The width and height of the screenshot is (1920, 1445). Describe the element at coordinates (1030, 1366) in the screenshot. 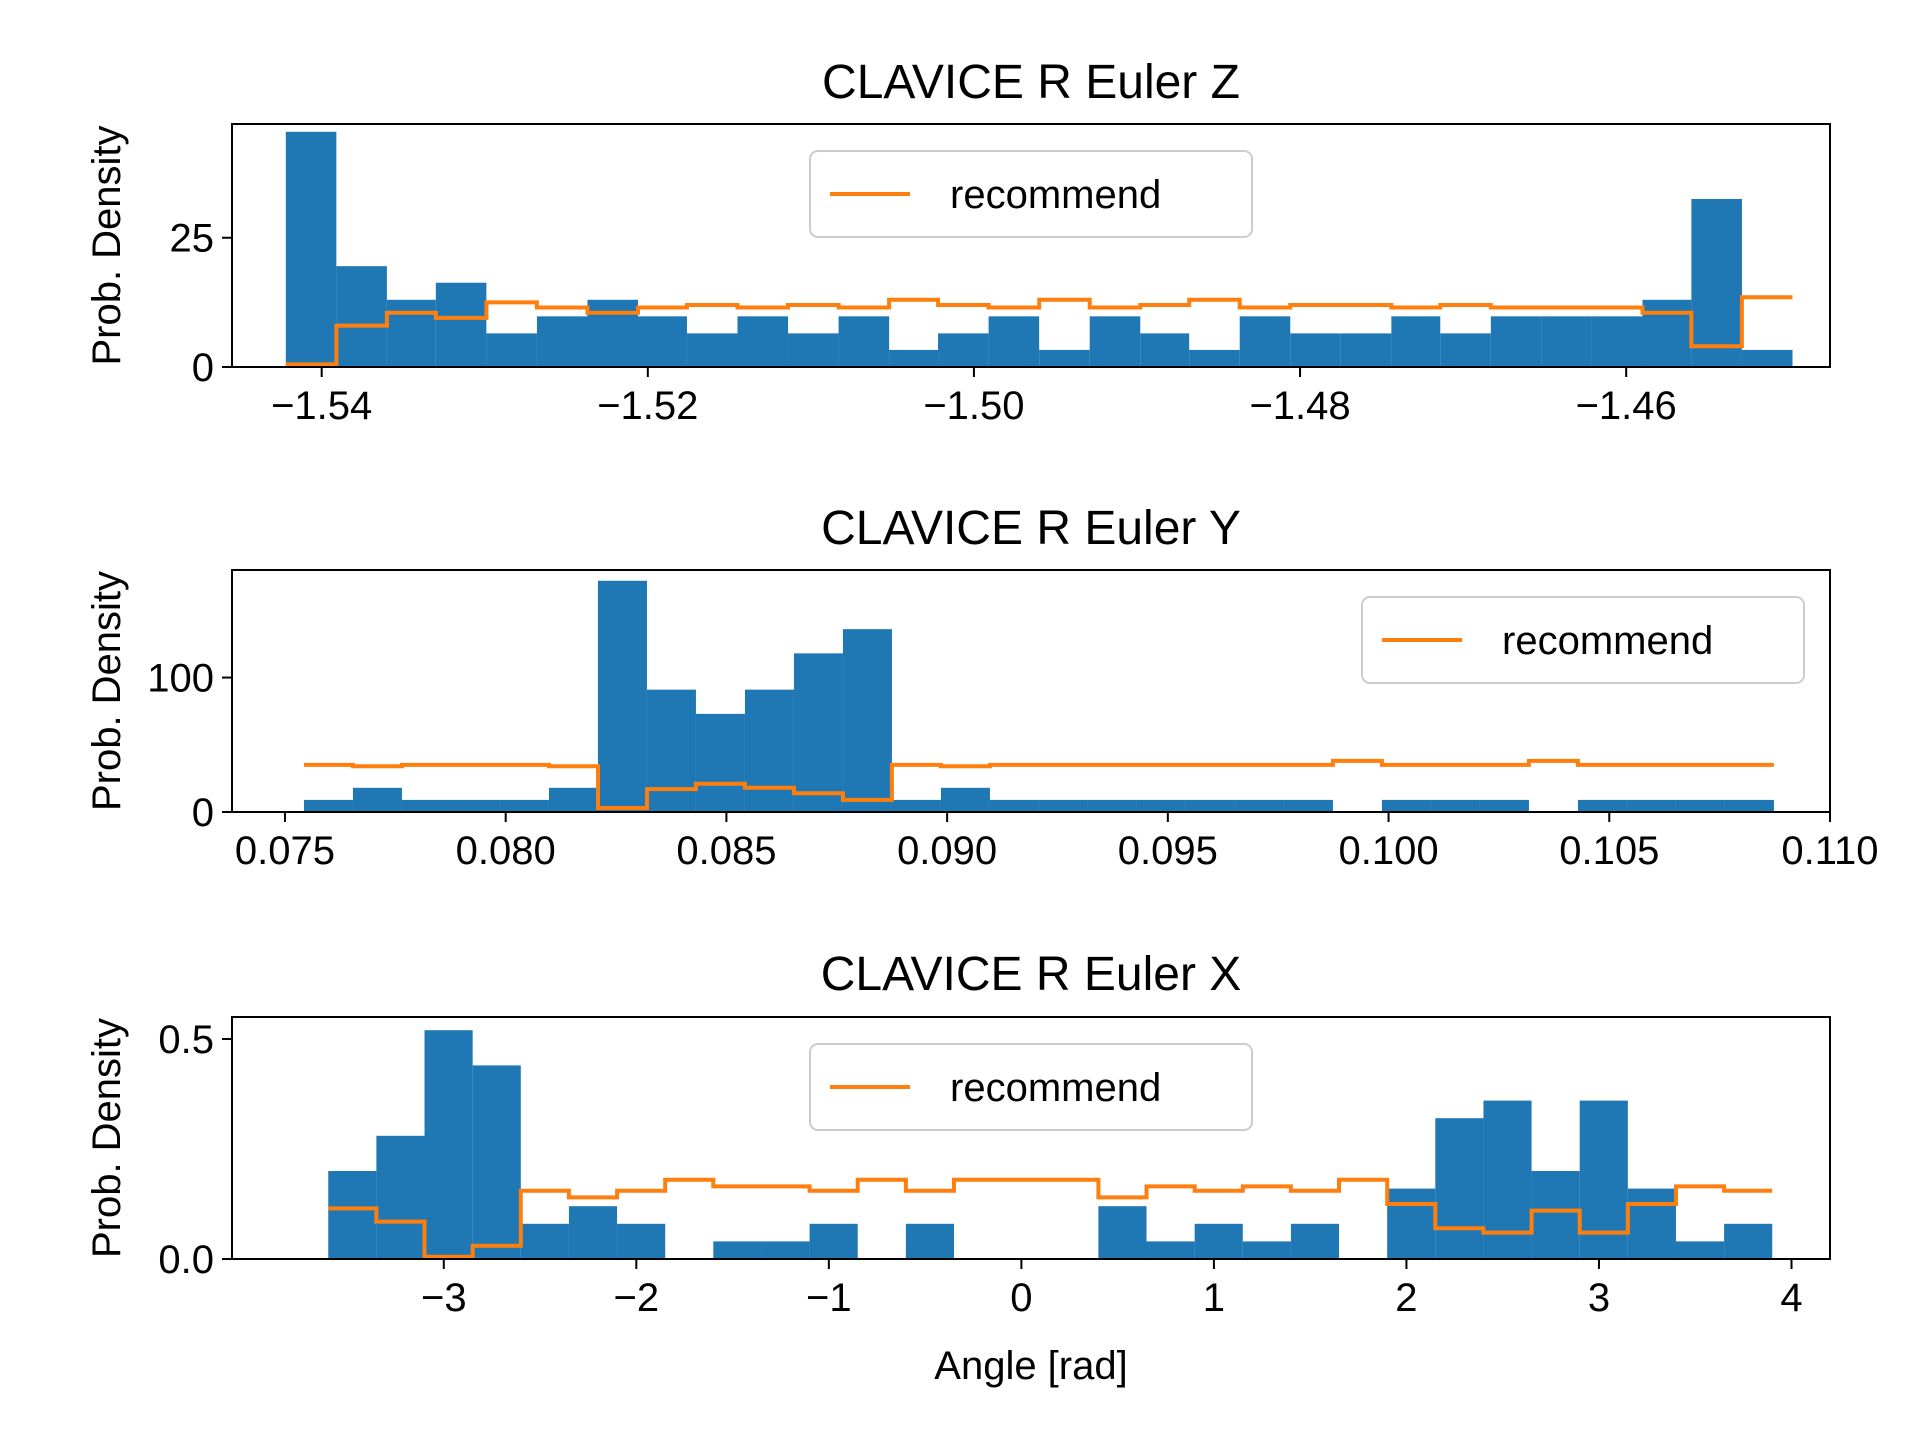

I see `x-axis-label: Angle [rad]` at that location.